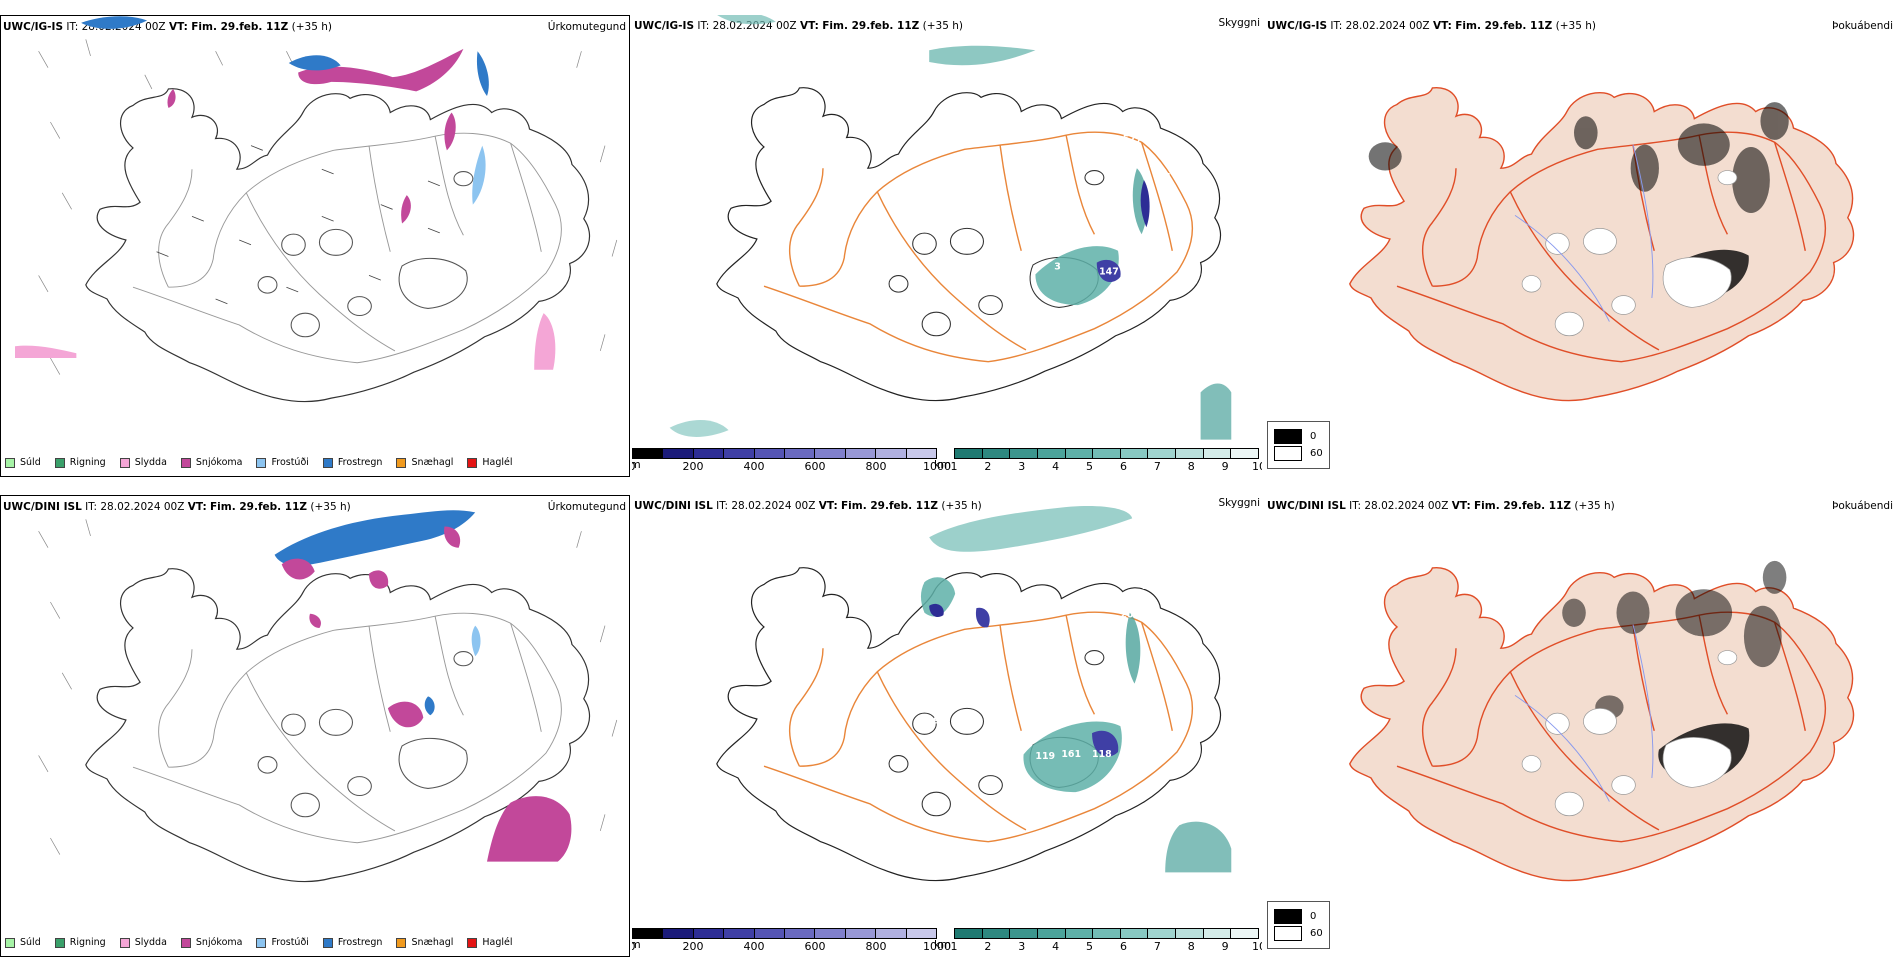  Describe the element at coordinates (921, 565) in the screenshot. I see `visibility-label: 57` at that location.